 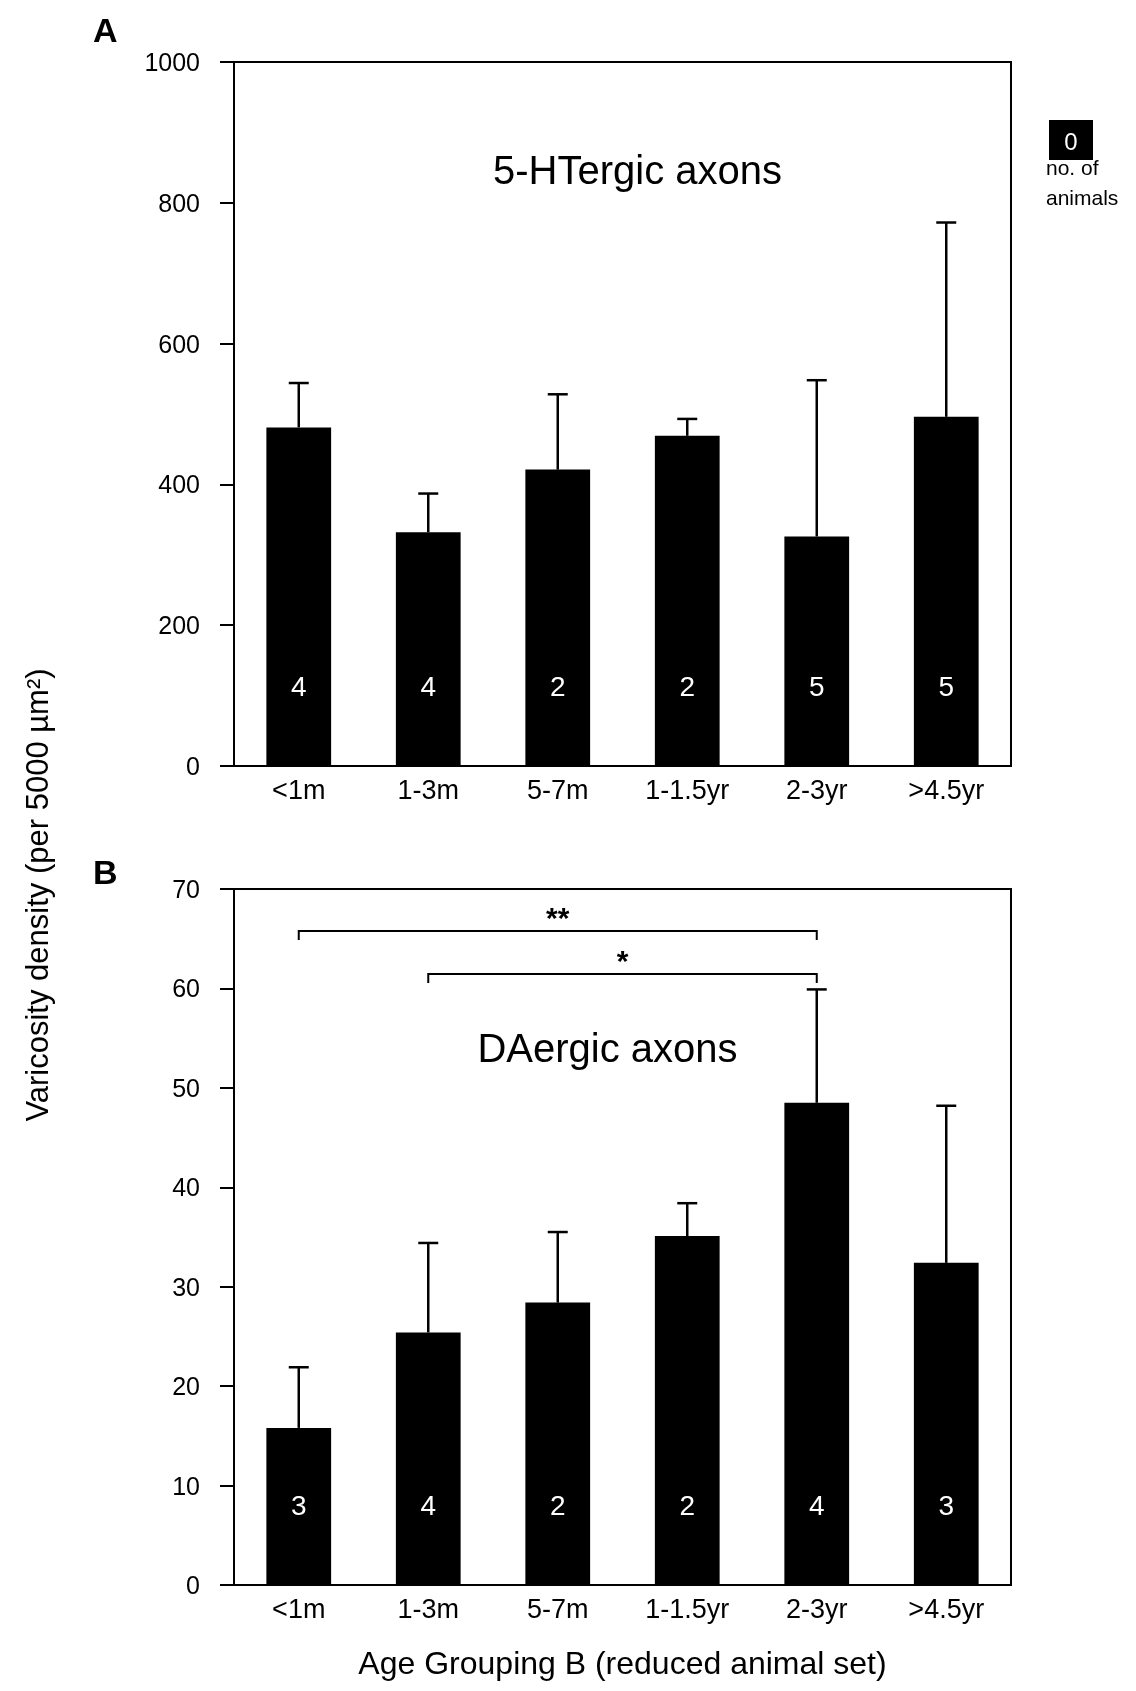 What do you see at coordinates (1082, 182) in the screenshot?
I see `text: no. of animals` at bounding box center [1082, 182].